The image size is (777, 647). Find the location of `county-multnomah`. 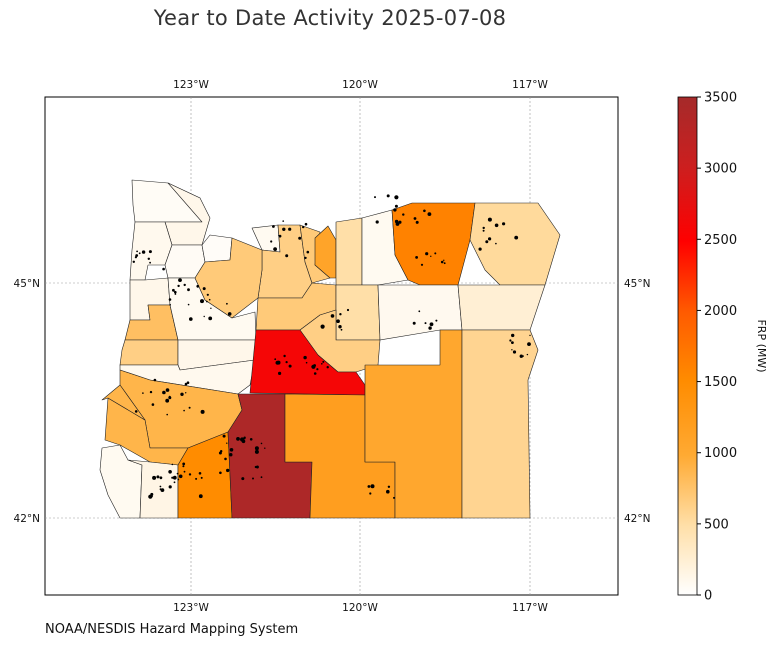

county-multnomah is located at coordinates (217, 248).